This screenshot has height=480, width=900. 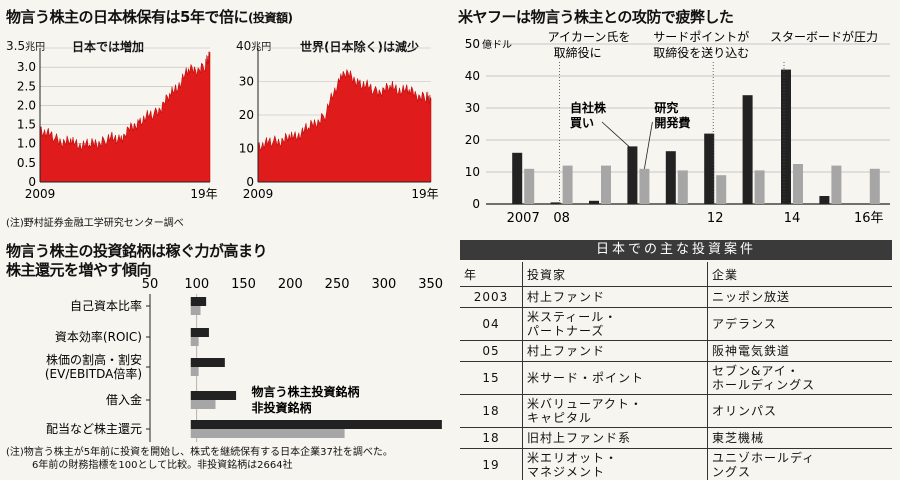 I want to click on y-unit: 億ドル, so click(x=497, y=44).